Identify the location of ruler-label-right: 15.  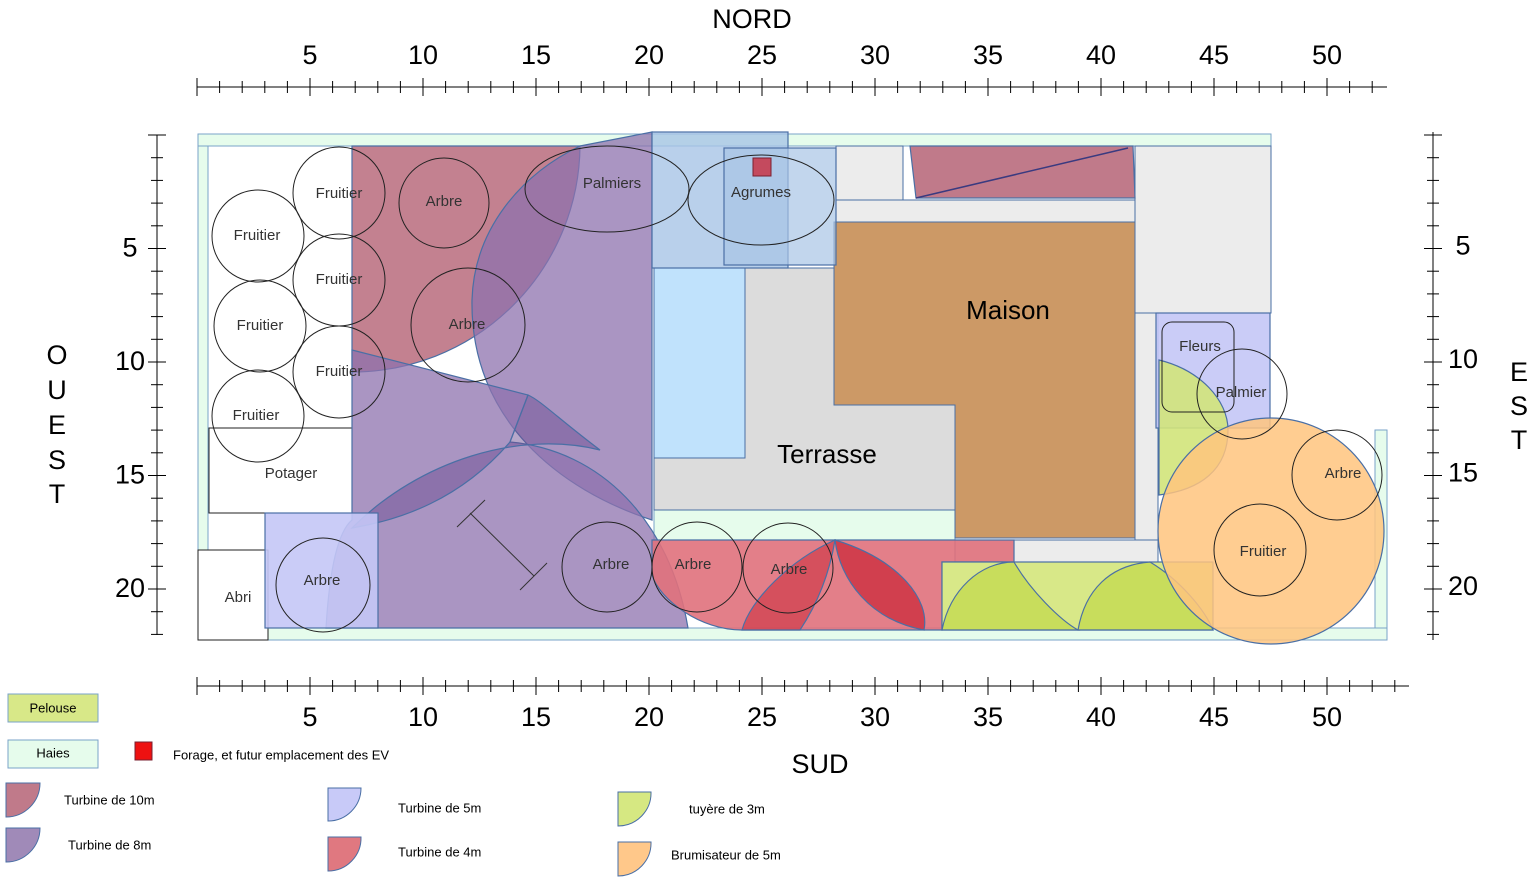
(1463, 473).